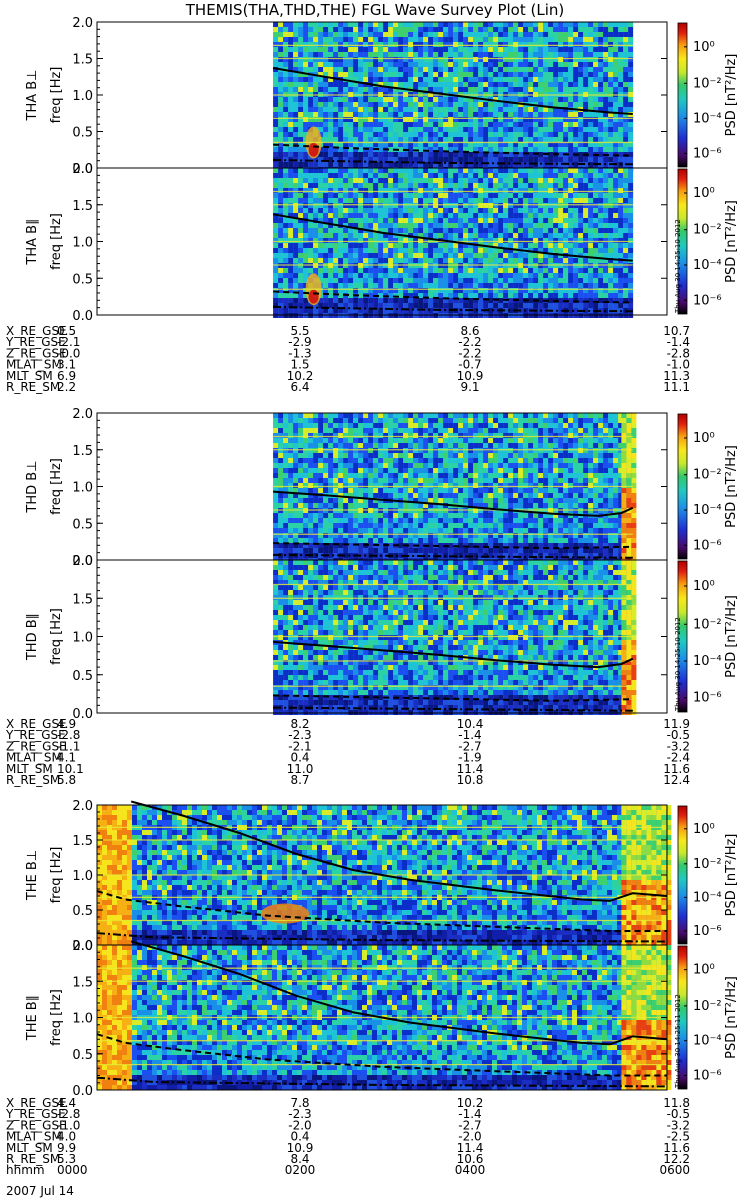  I want to click on ephemeris-label: hhmm, so click(25, 1170).